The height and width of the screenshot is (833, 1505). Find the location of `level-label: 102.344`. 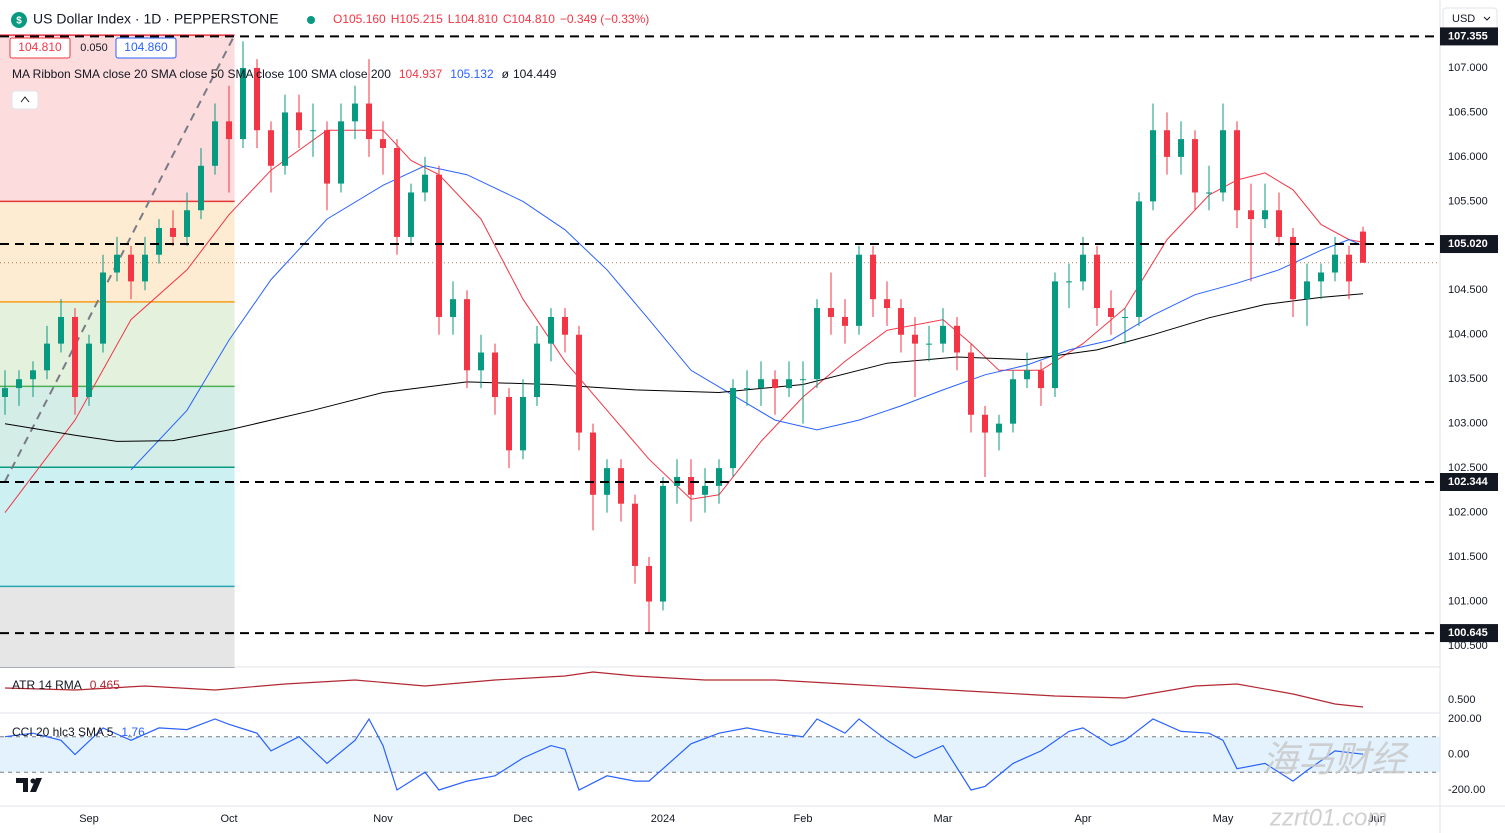

level-label: 102.344 is located at coordinates (1468, 482).